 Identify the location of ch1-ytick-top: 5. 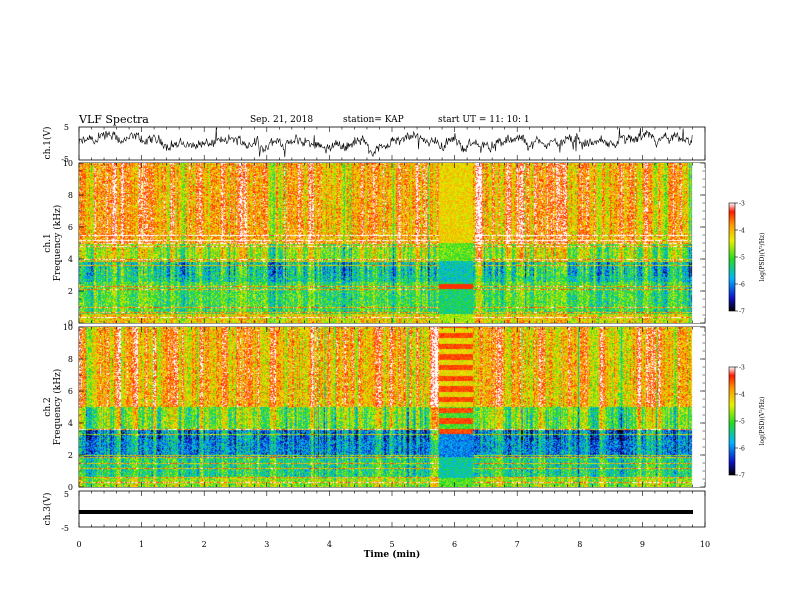
(66, 127).